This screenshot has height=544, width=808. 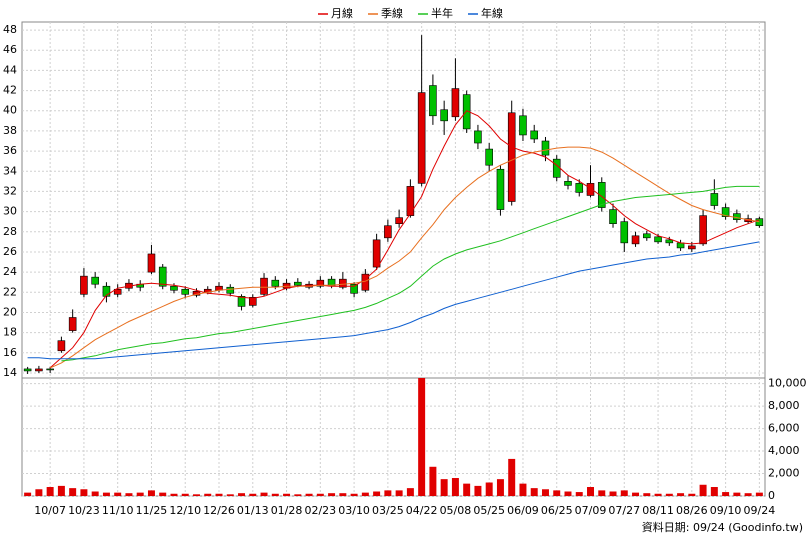 What do you see at coordinates (658, 510) in the screenshot?
I see `x-tick-label: 08/11` at bounding box center [658, 510].